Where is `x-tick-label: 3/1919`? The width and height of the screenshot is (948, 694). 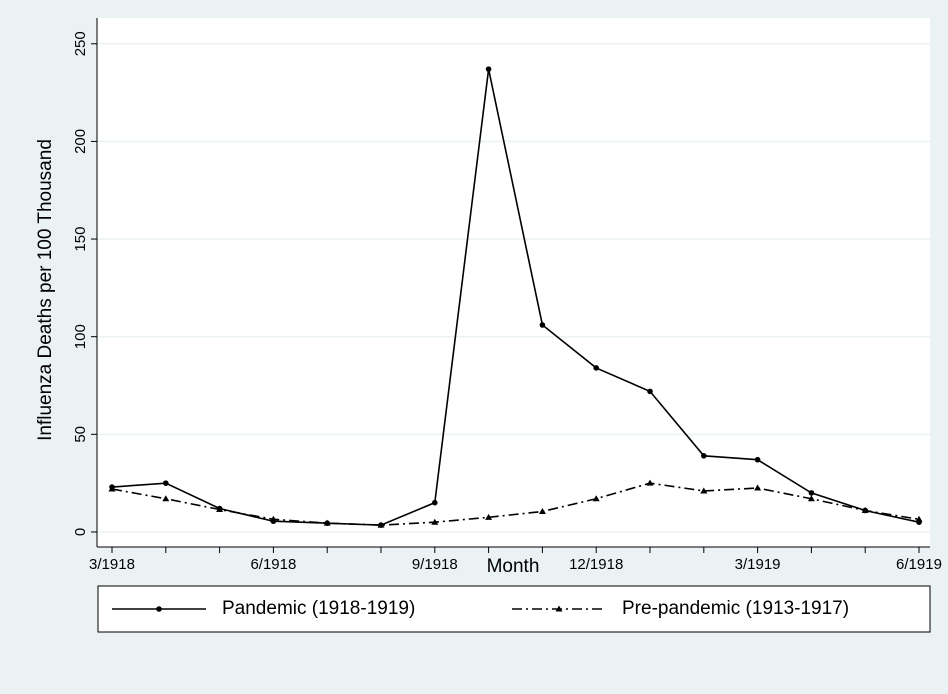
x-tick-label: 3/1919 is located at coordinates (758, 564).